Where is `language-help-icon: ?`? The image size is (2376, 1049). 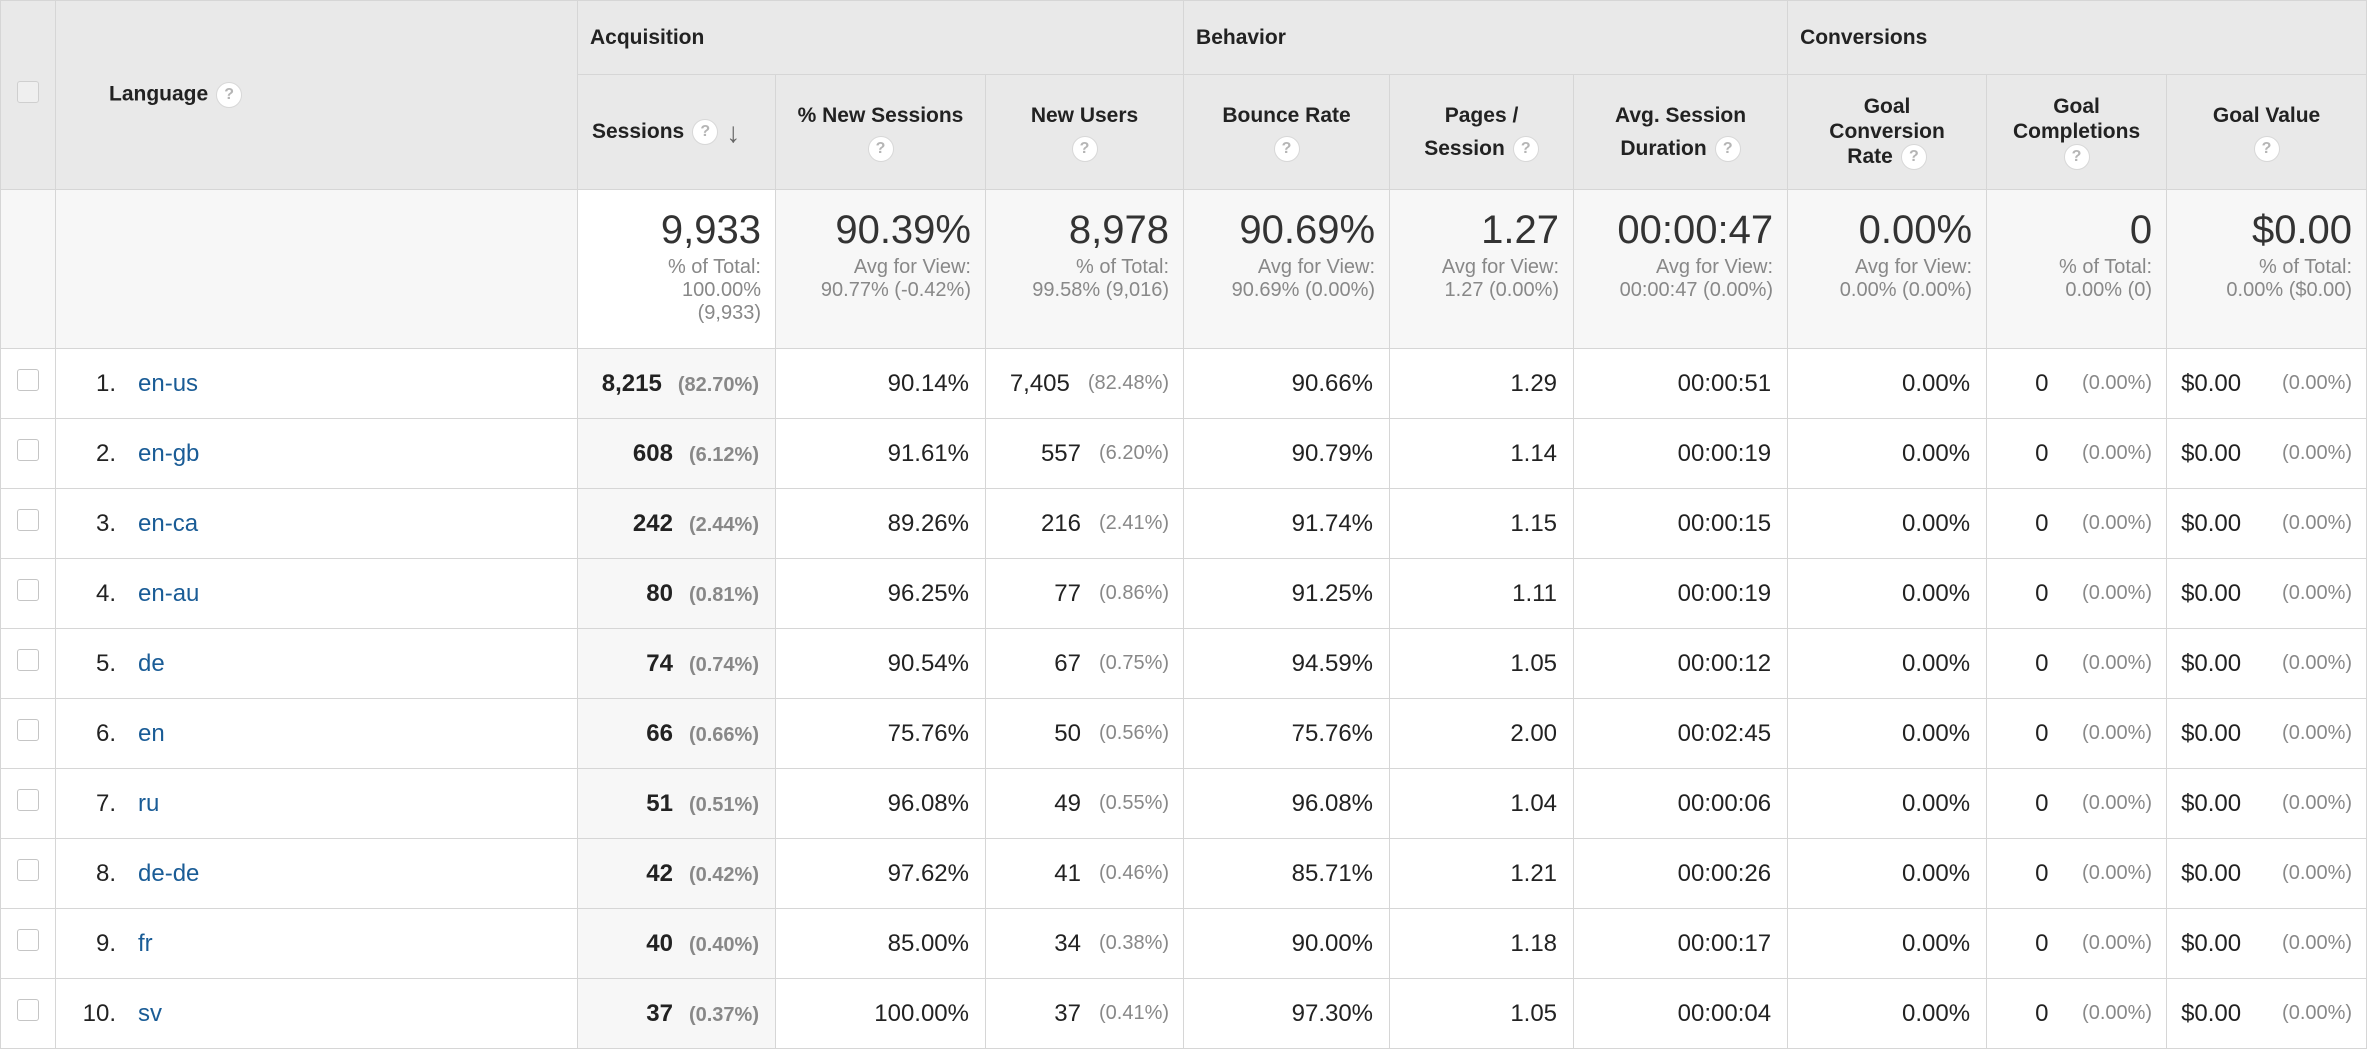 language-help-icon: ? is located at coordinates (229, 95).